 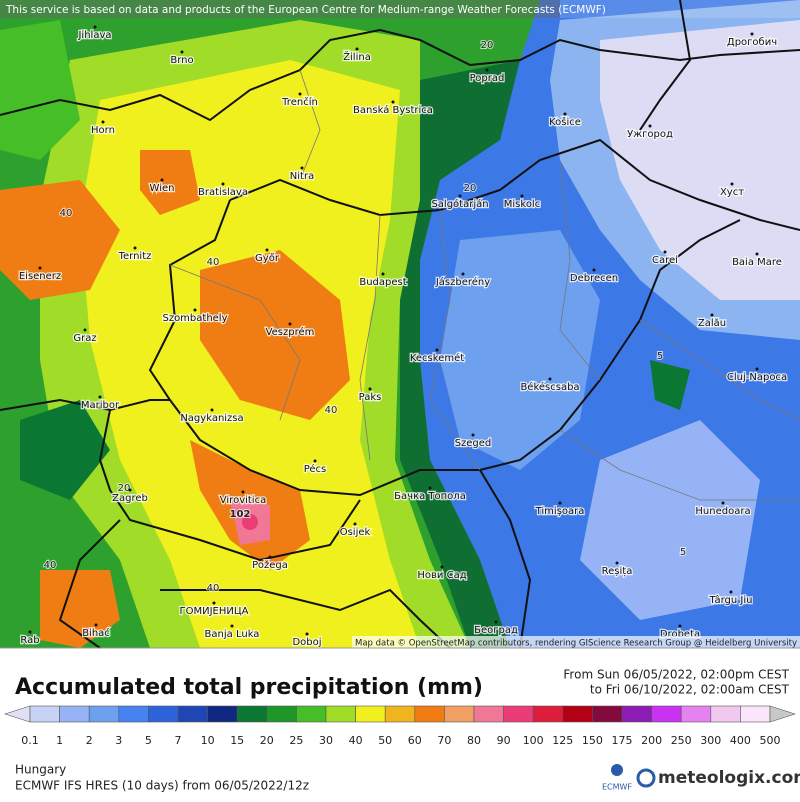 What do you see at coordinates (473, 443) in the screenshot?
I see `city-label: Szeged` at bounding box center [473, 443].